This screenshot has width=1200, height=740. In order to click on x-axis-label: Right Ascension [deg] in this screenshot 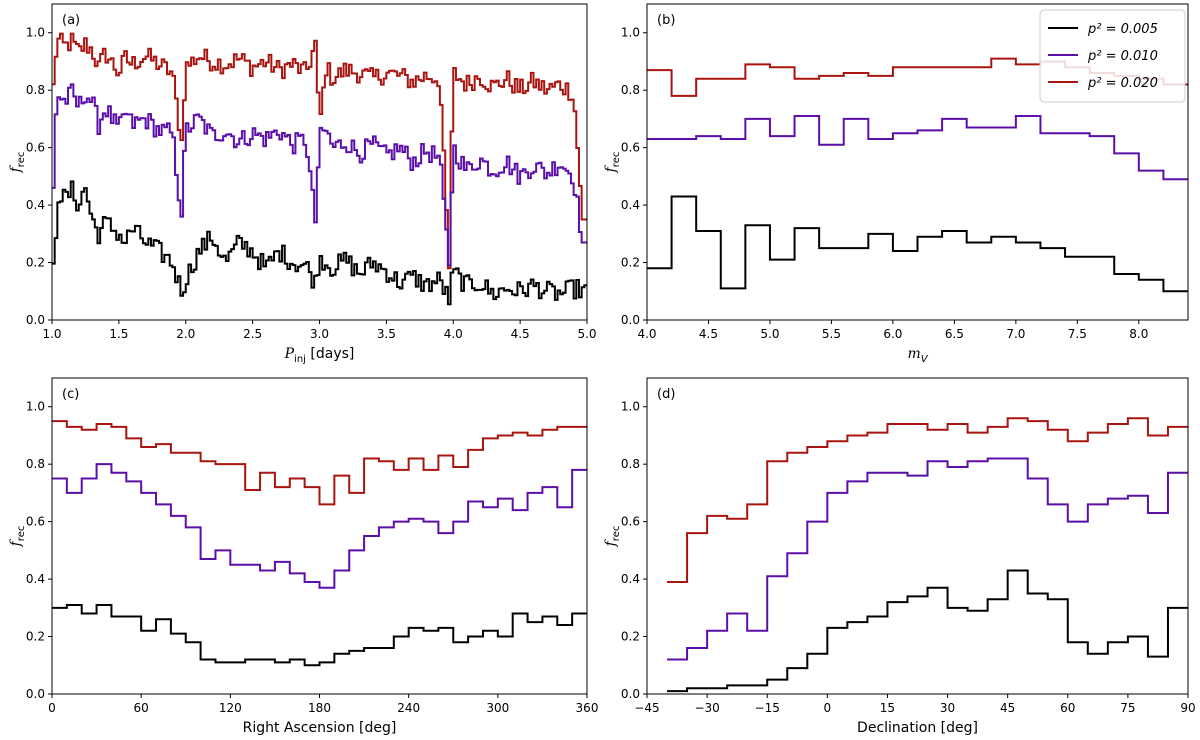, I will do `click(320, 728)`.